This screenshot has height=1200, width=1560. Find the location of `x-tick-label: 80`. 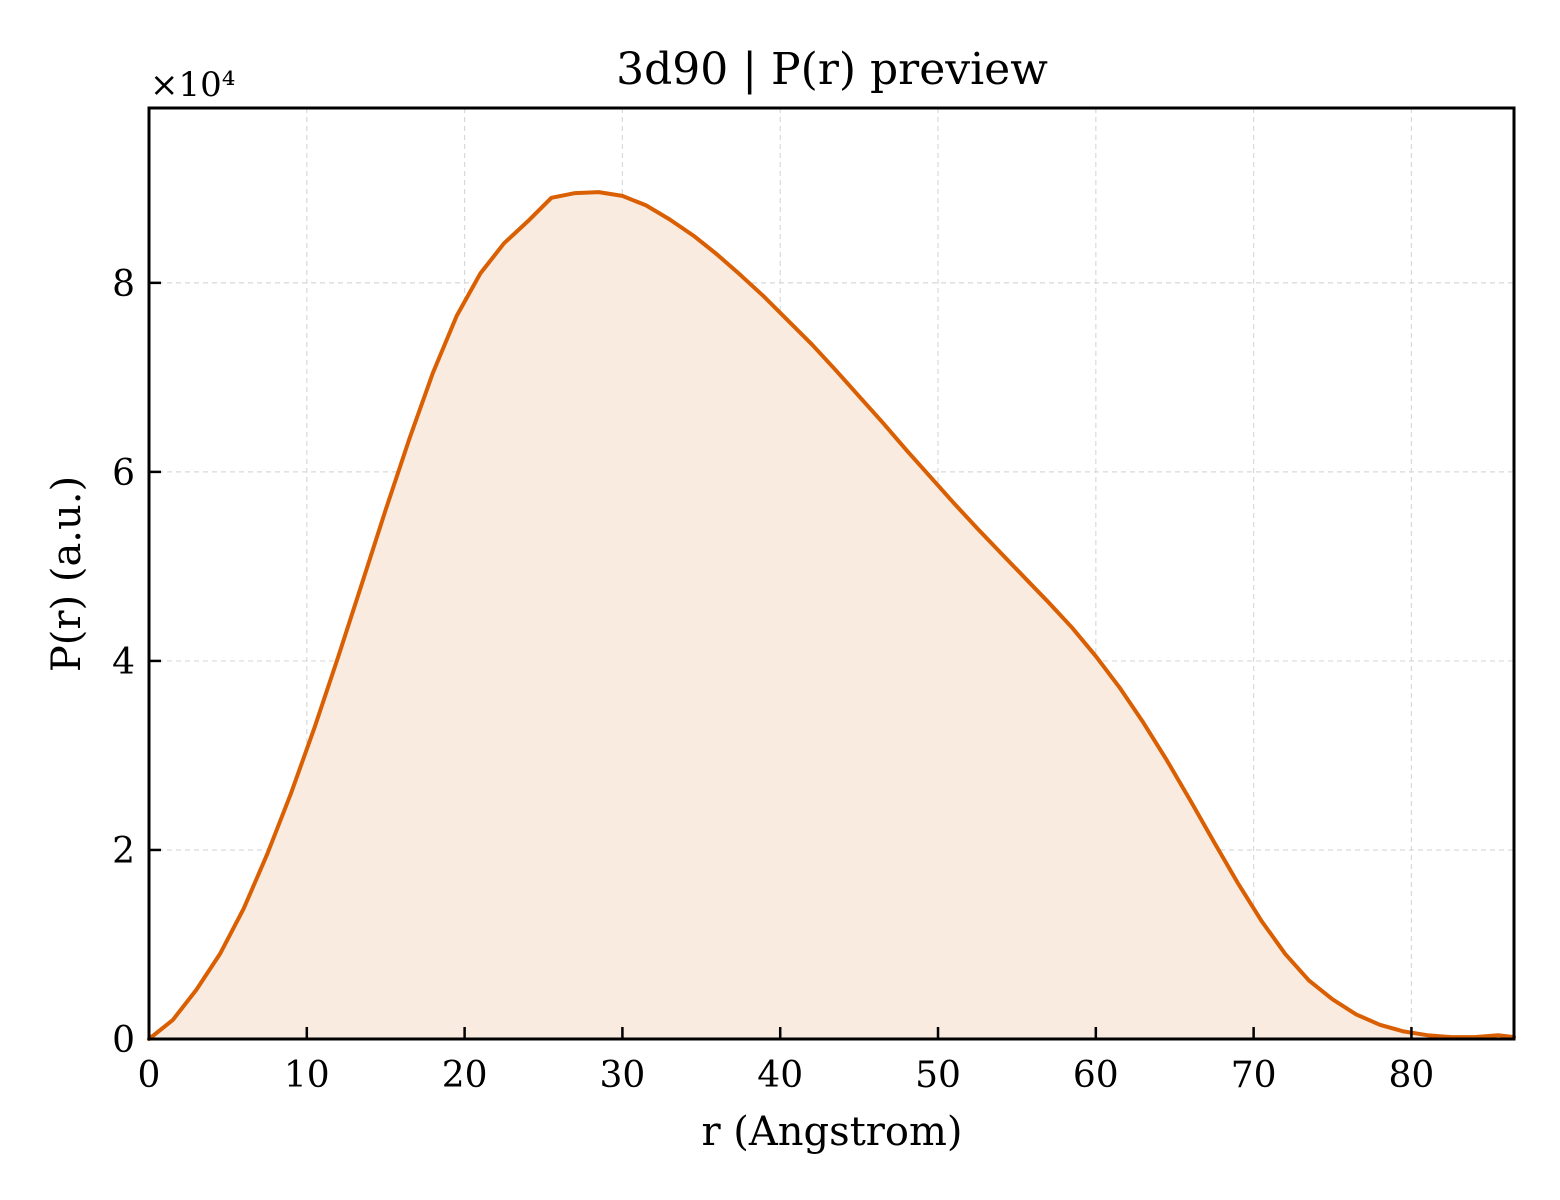

x-tick-label: 80 is located at coordinates (1412, 1075).